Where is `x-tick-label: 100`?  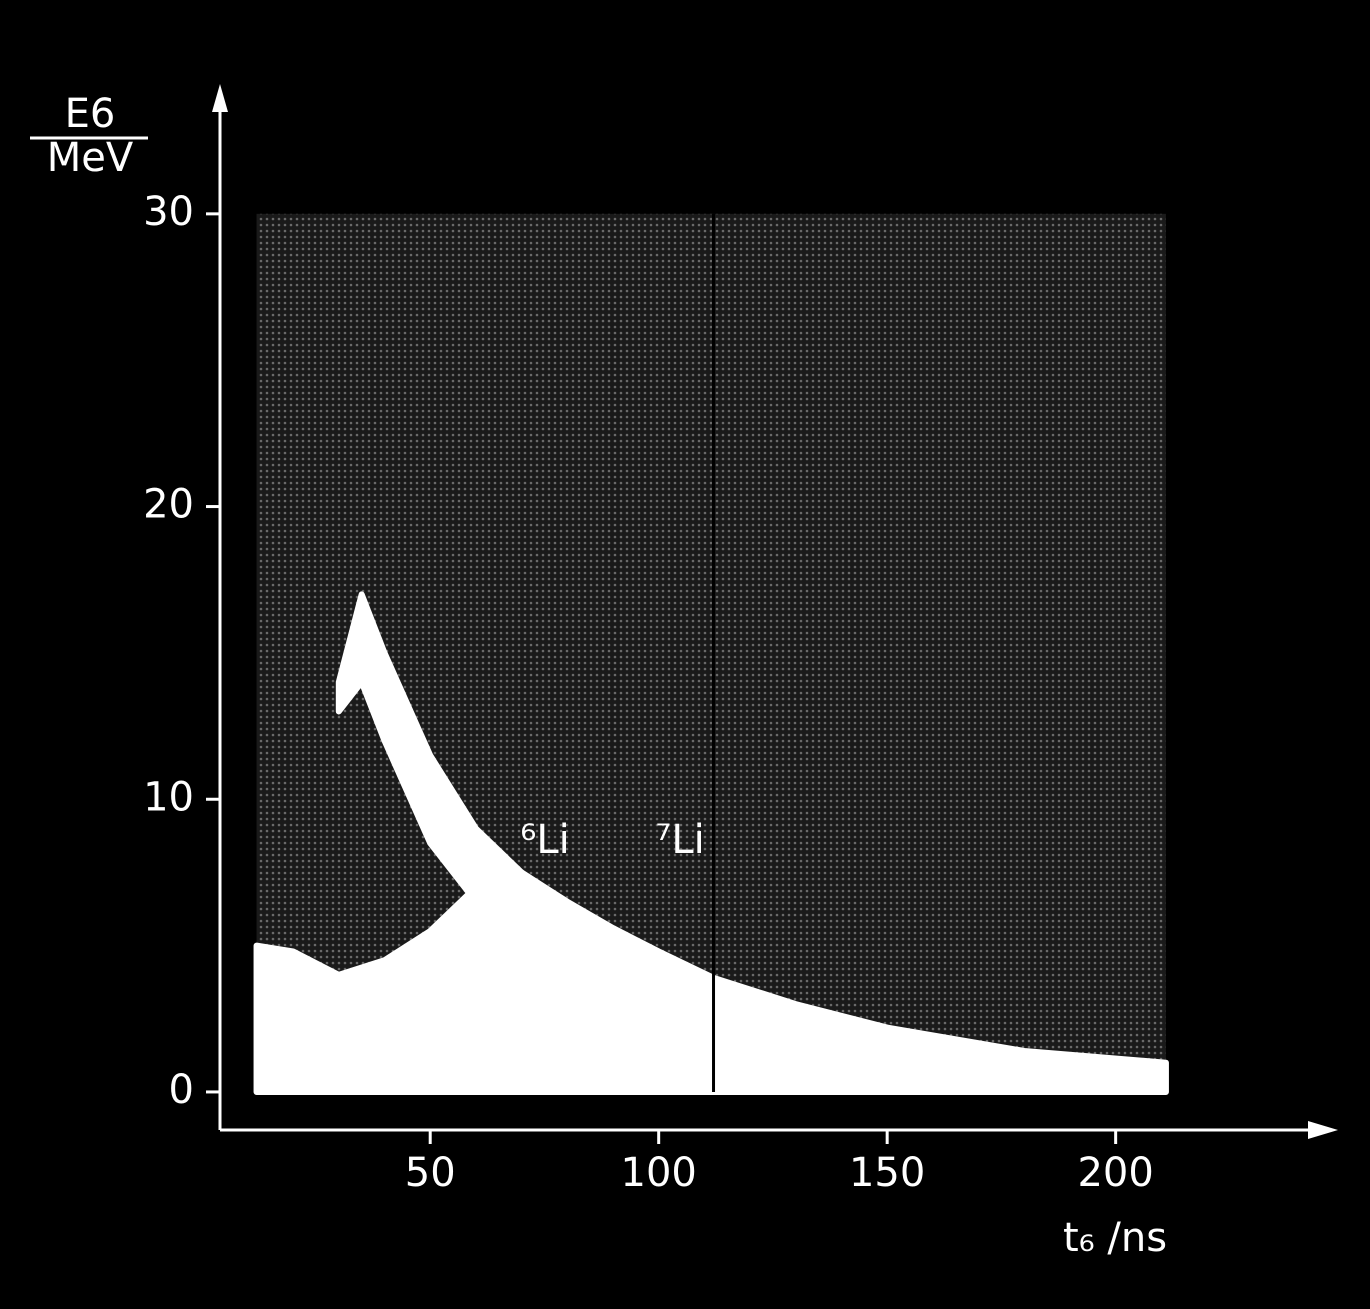 x-tick-label: 100 is located at coordinates (659, 1173).